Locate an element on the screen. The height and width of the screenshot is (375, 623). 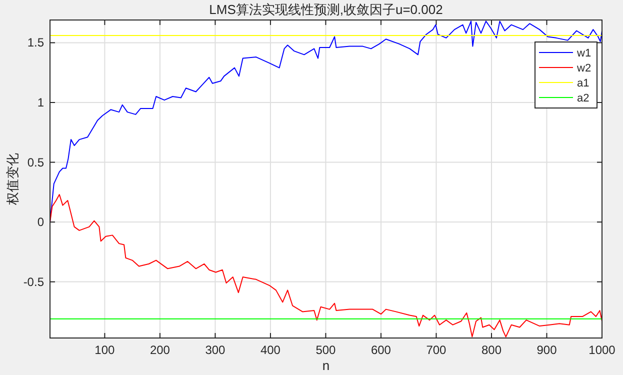
chart-title: LMS算法实现线性预测,收敛因子u=0.002 is located at coordinates (326, 9).